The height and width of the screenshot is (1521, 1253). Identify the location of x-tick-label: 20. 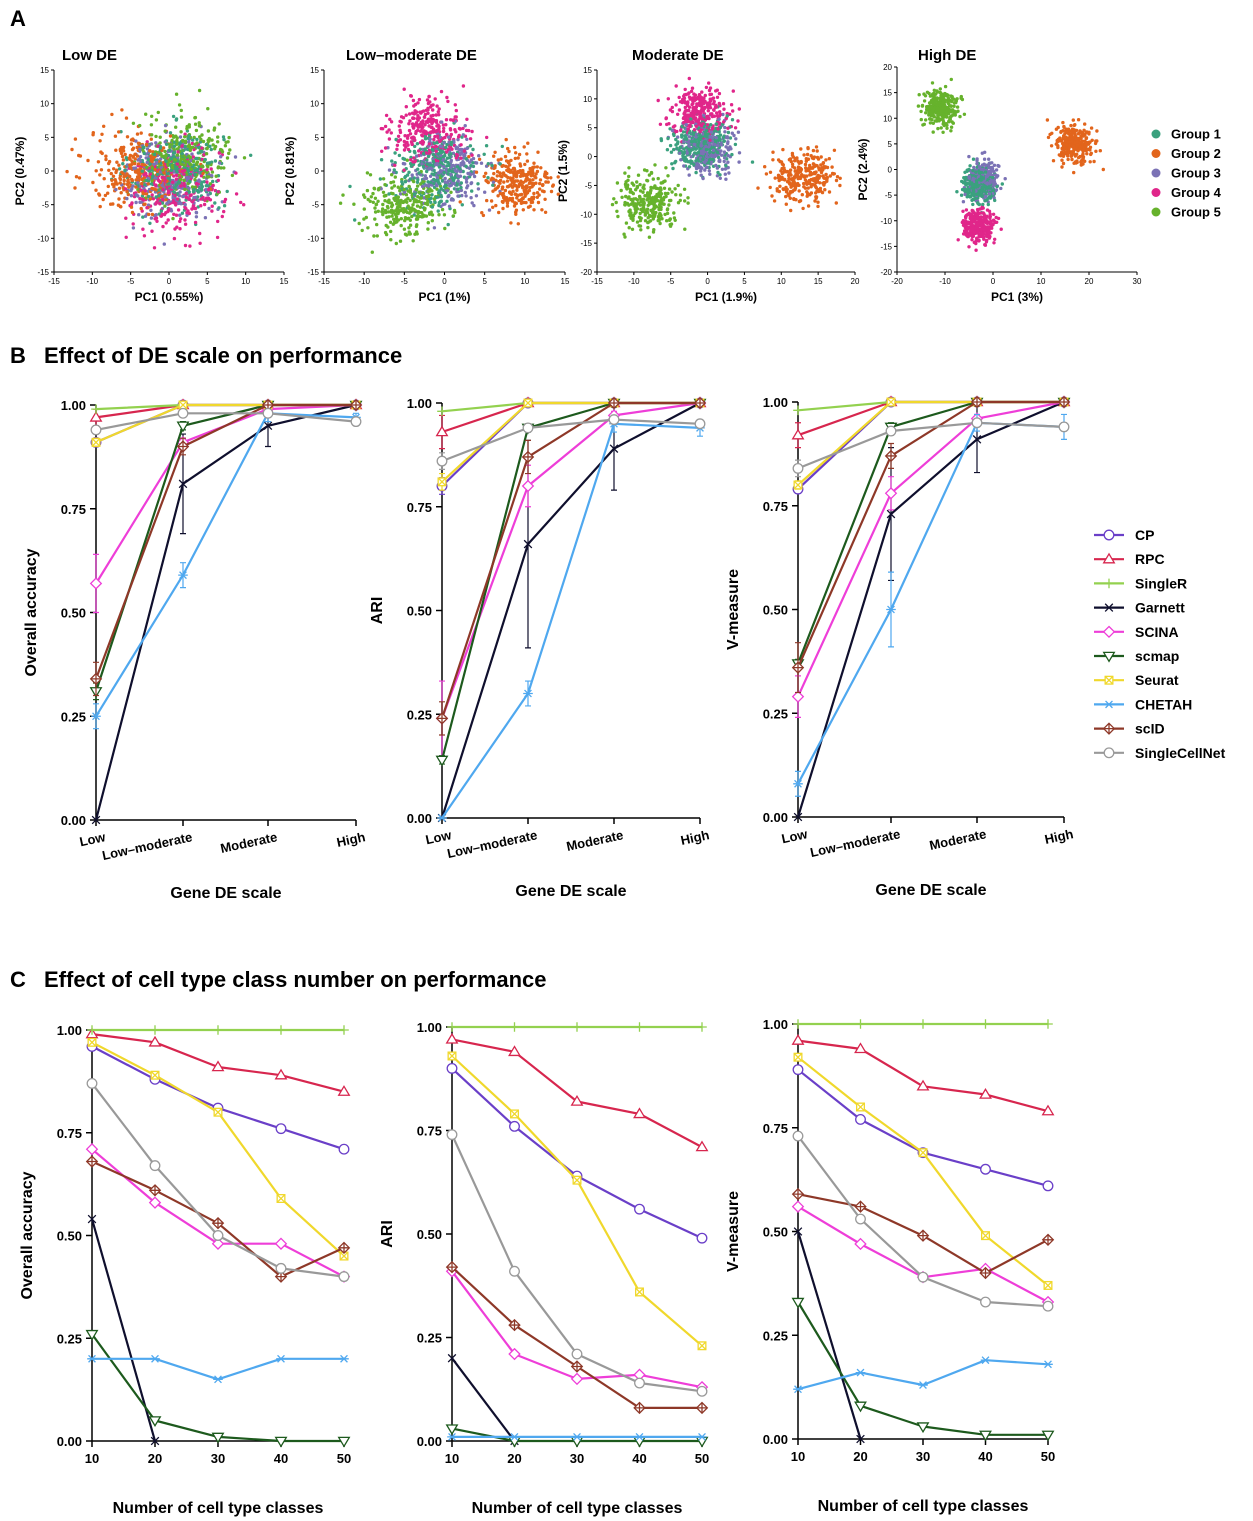
(855, 281).